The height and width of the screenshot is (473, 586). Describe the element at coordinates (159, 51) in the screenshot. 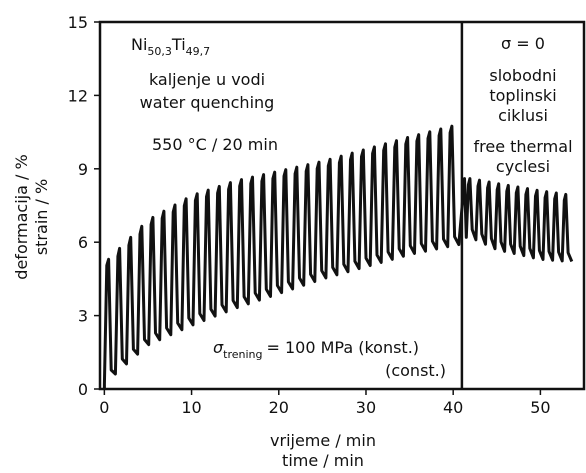

I see `alloy-sub-ni: 50,3` at that location.